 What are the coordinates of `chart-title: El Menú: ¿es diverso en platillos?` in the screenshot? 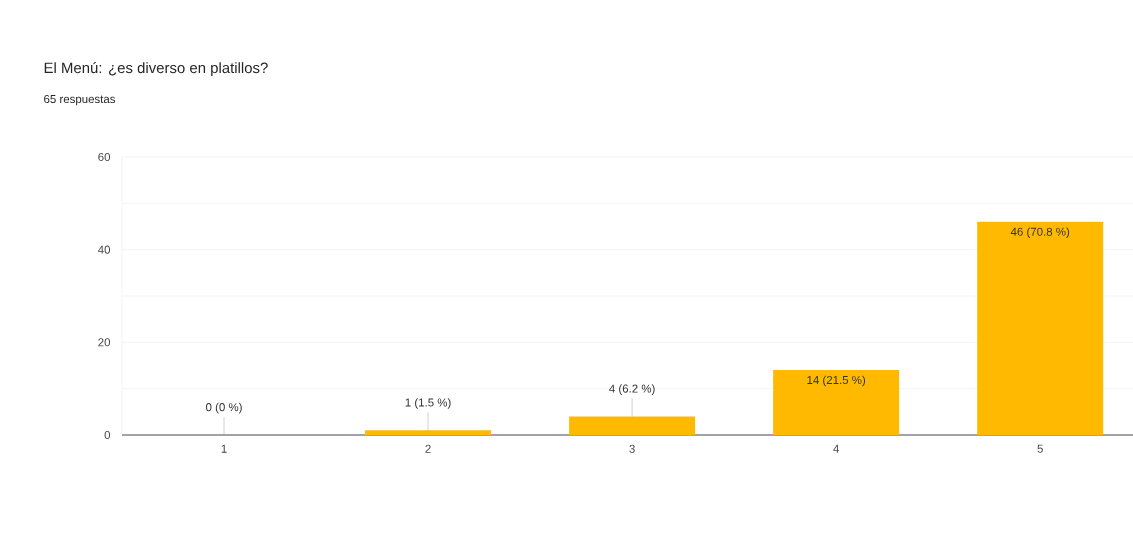 It's located at (156, 69).